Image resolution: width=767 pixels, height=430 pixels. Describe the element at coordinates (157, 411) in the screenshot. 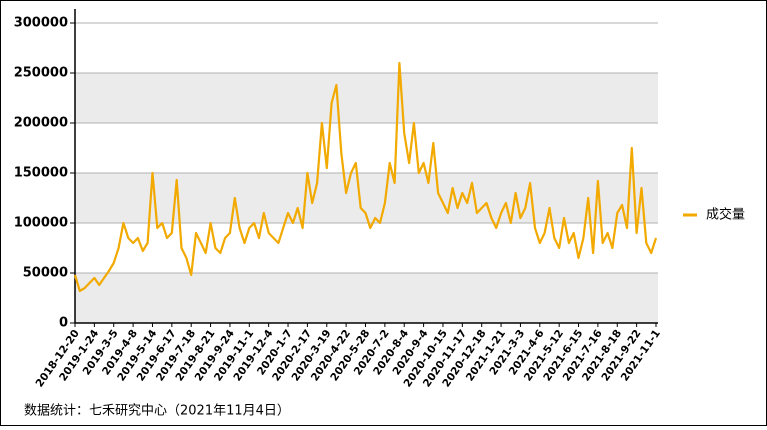

I see `source-note: 数据统计：七禾研究中心（2021年11月4日）` at that location.